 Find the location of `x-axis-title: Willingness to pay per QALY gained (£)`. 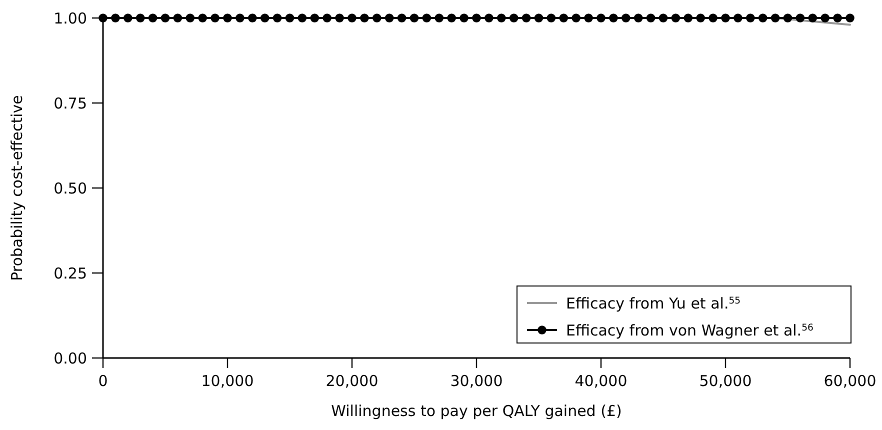

x-axis-title: Willingness to pay per QALY gained (£) is located at coordinates (476, 411).